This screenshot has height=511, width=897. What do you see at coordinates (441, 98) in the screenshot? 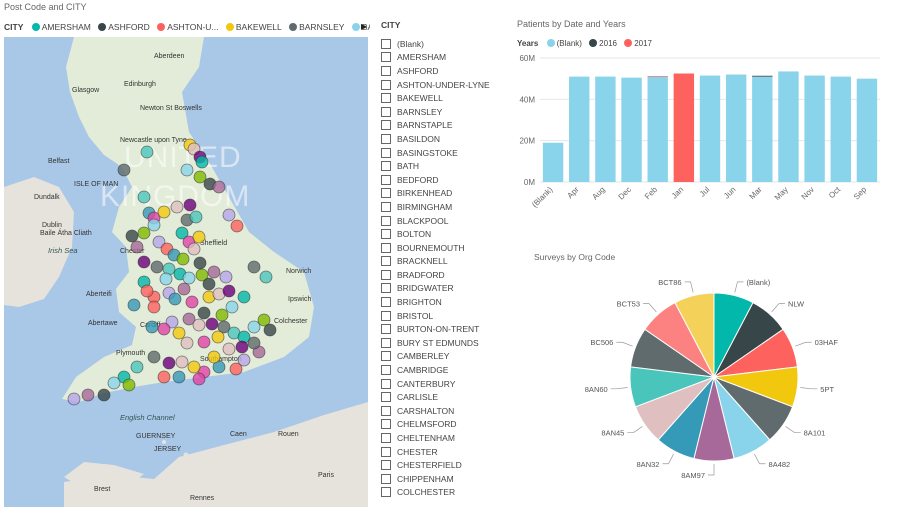
I see `slicer-item: BAKEWELL` at bounding box center [441, 98].